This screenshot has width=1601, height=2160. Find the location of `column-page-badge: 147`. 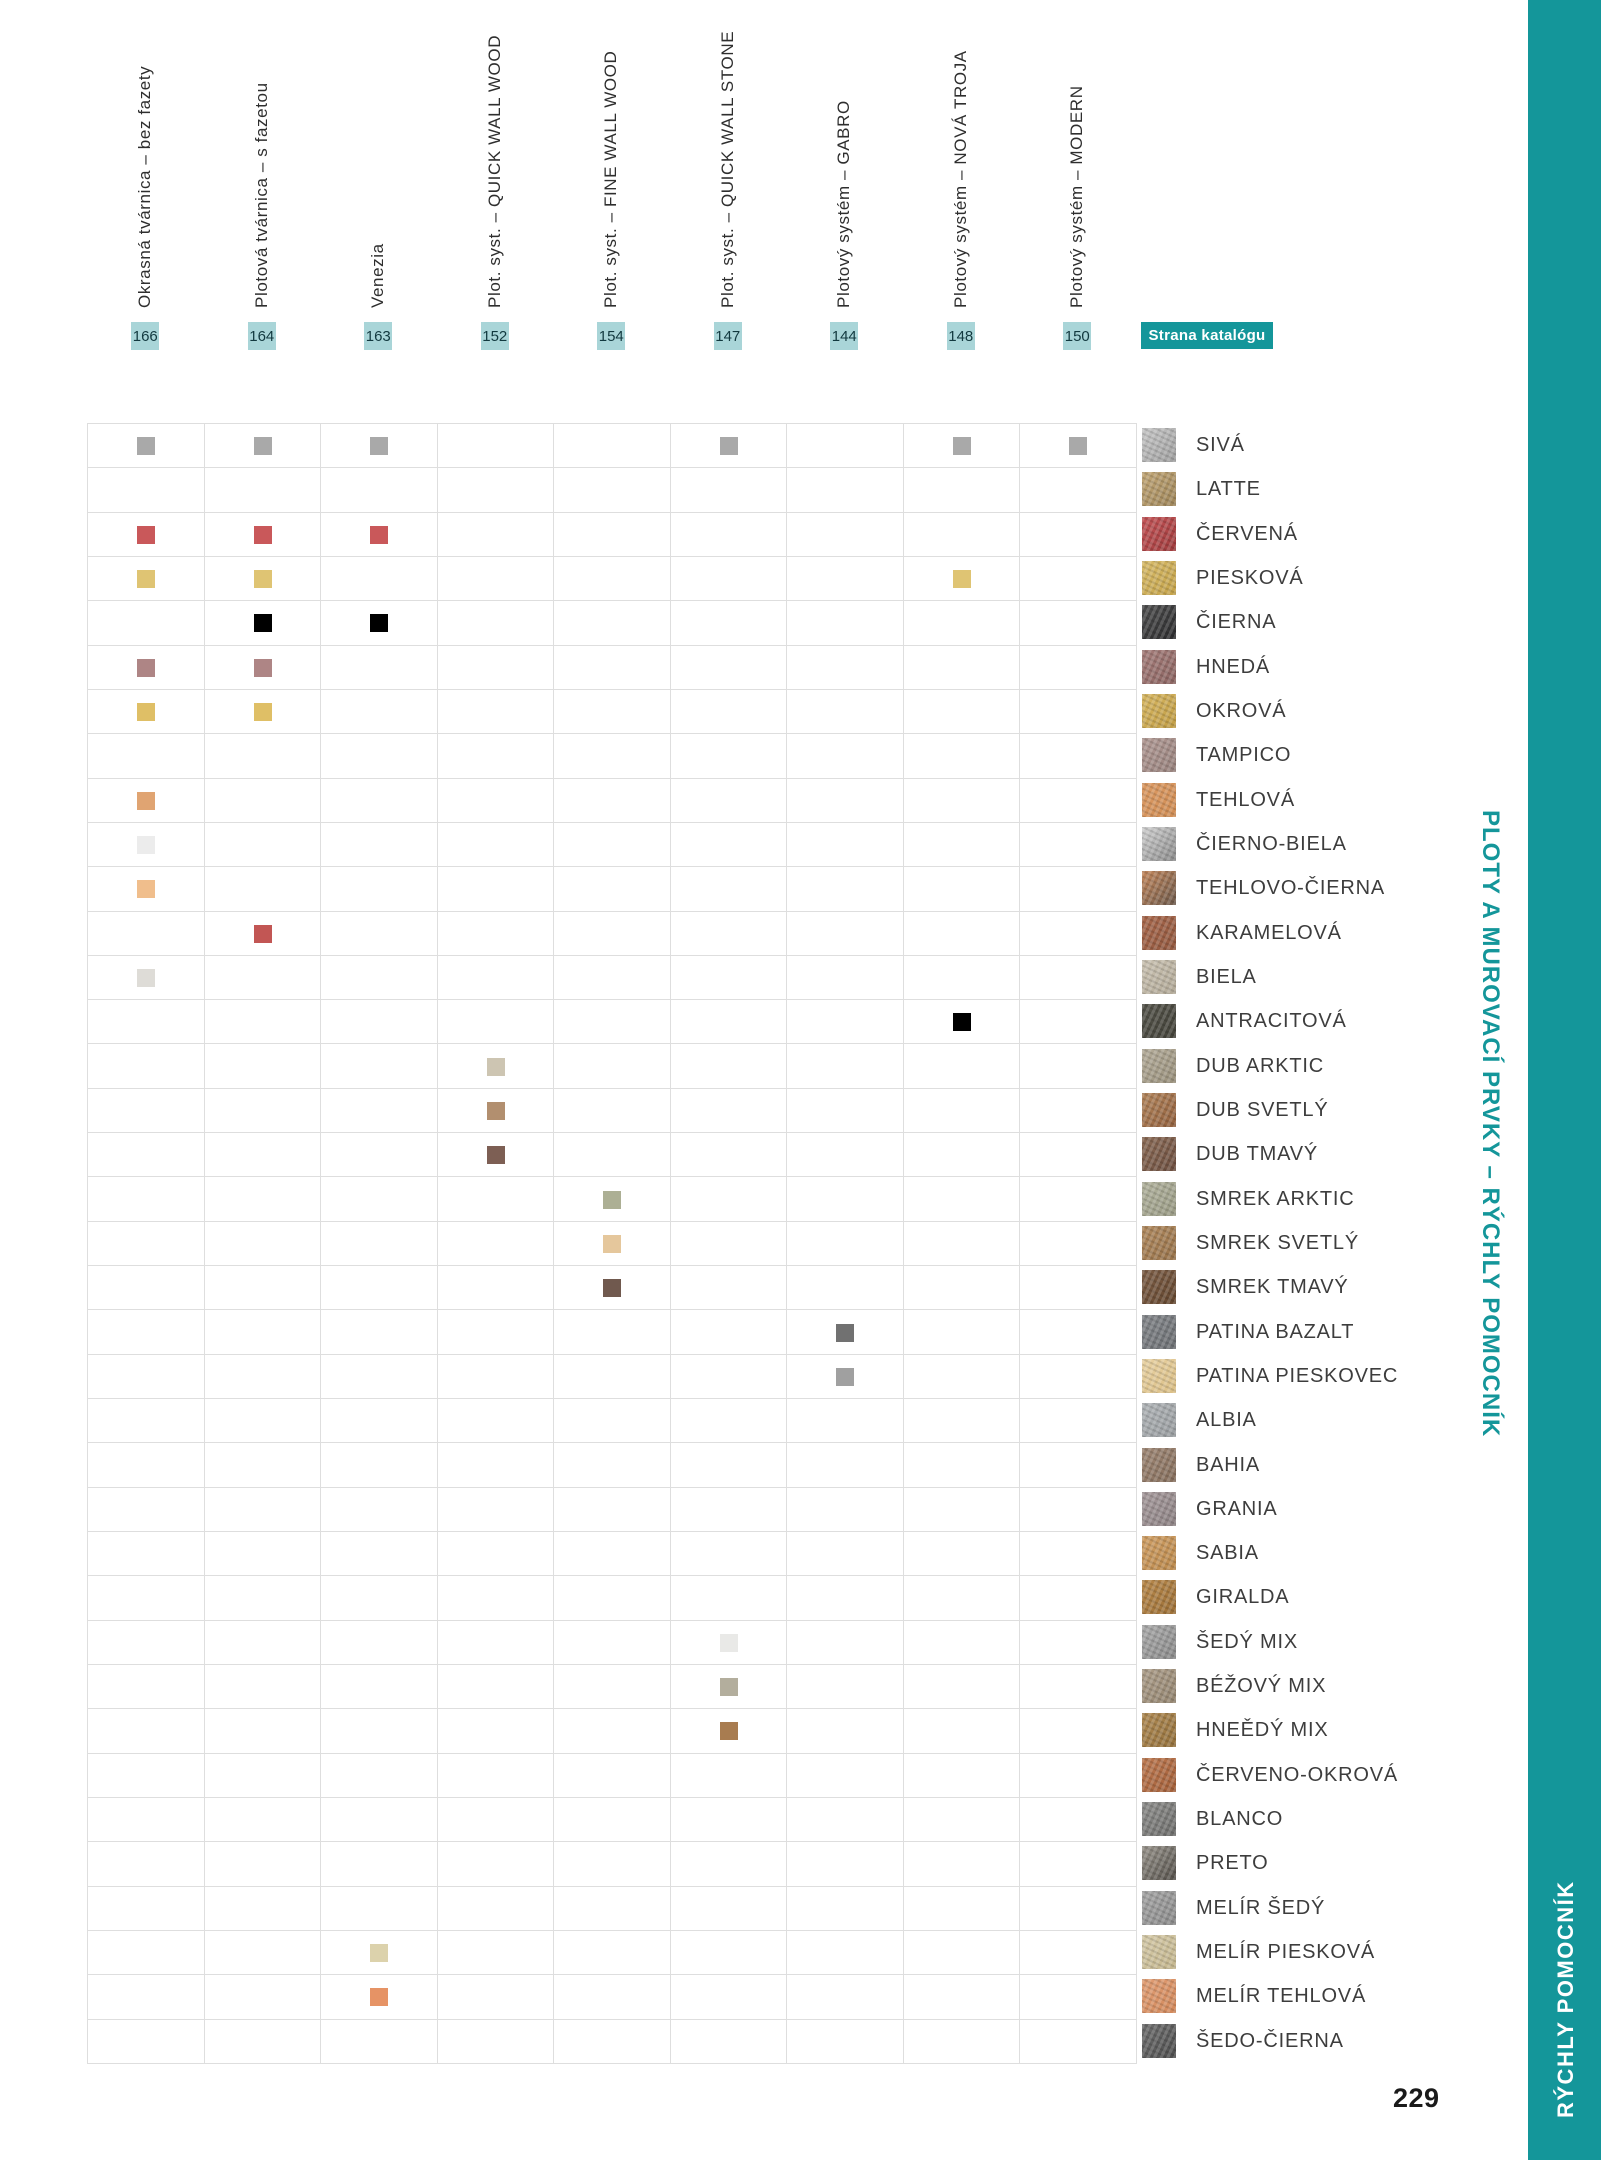

column-page-badge: 147 is located at coordinates (727, 336).